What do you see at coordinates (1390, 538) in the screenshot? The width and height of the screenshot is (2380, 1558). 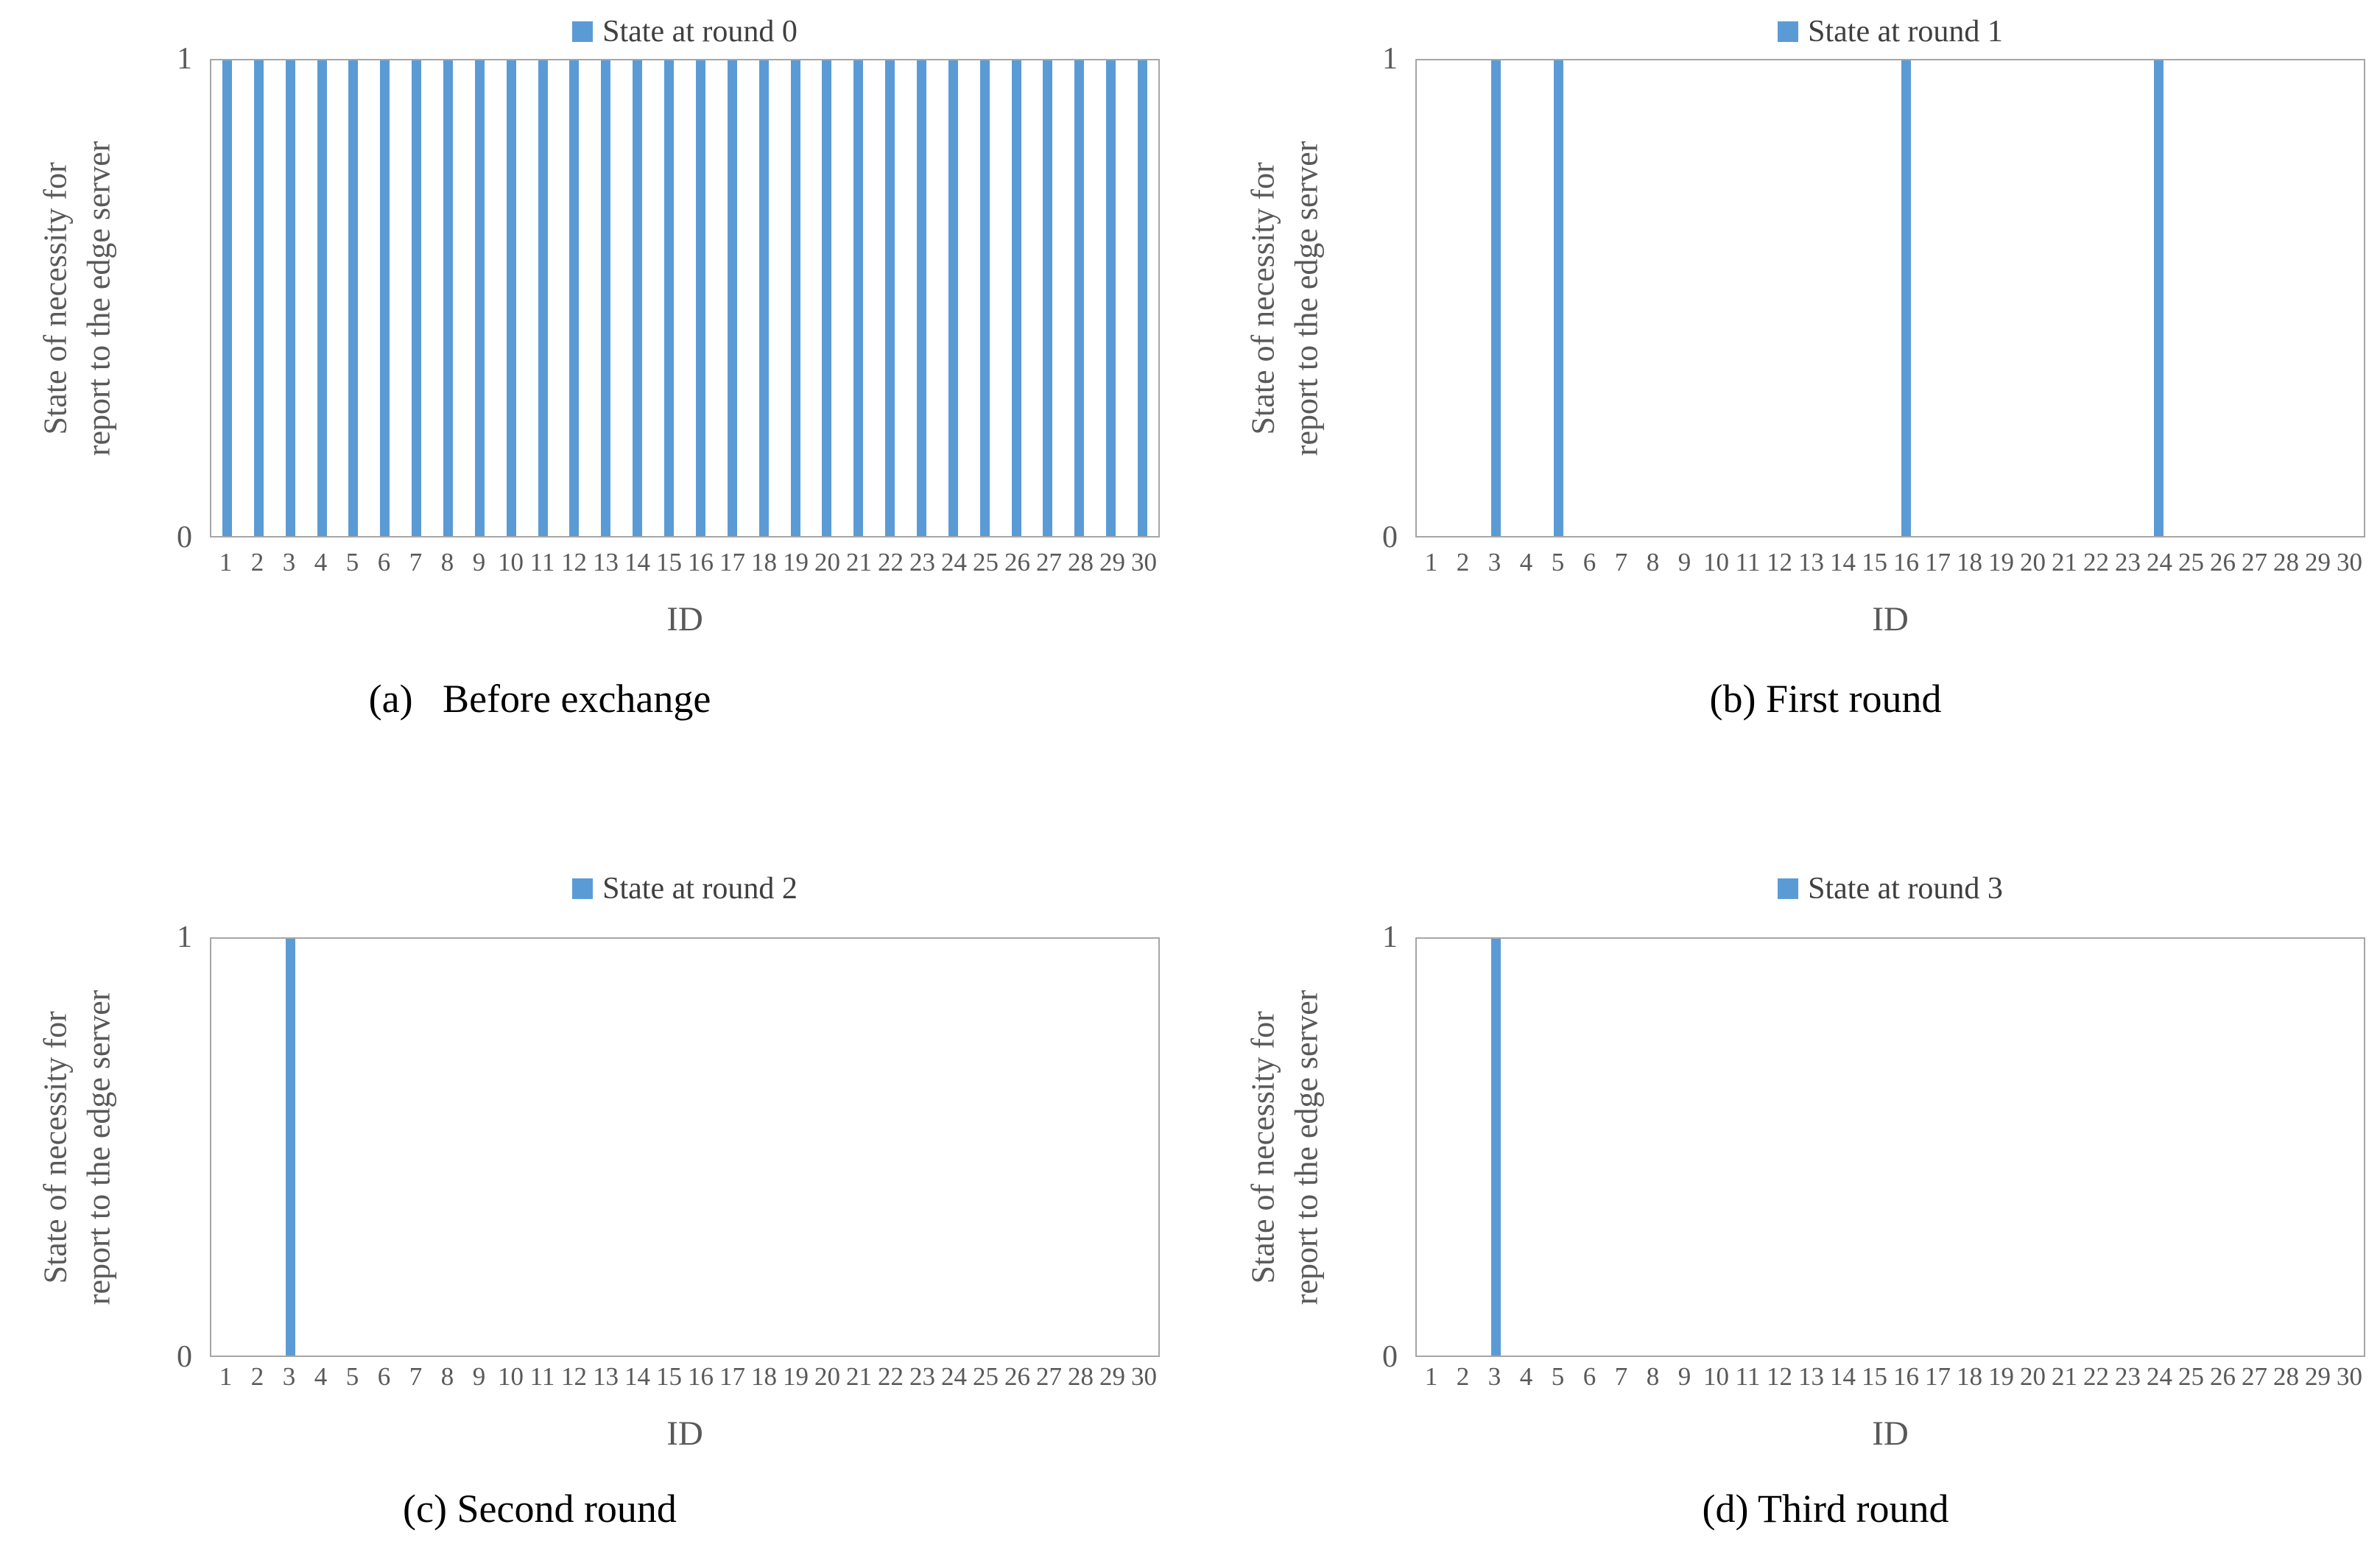 I see `y-tick-min: 0` at bounding box center [1390, 538].